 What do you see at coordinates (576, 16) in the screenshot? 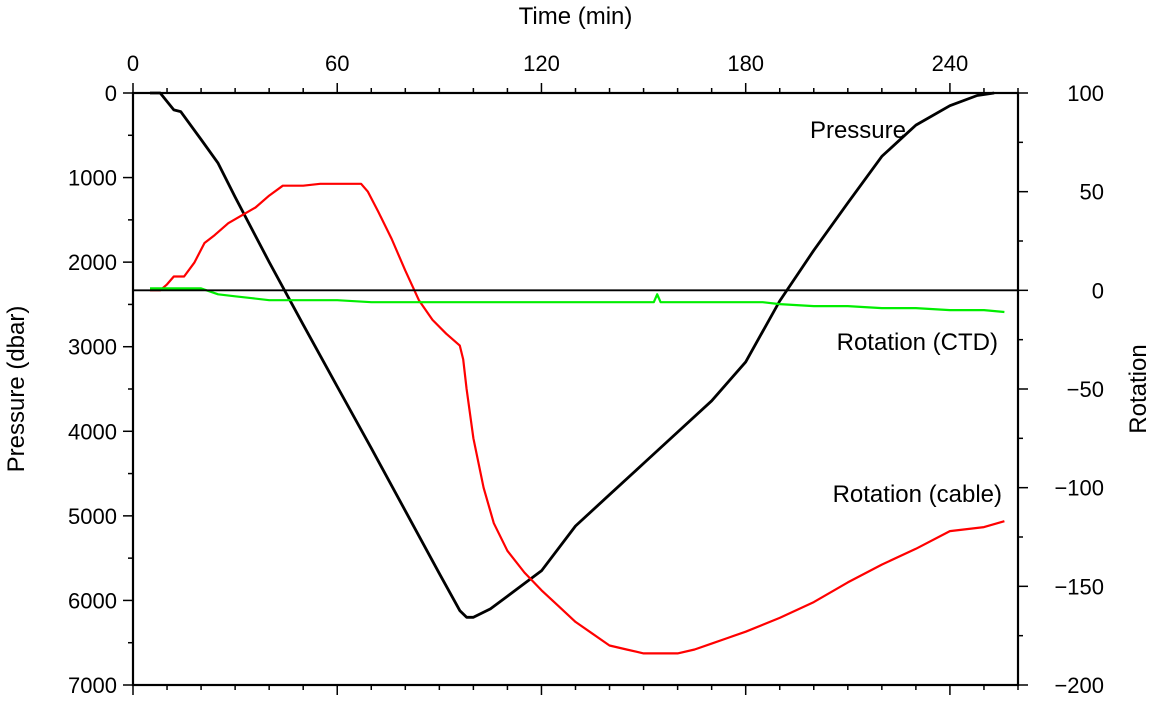
I see `x-axis-label: Time (min)` at bounding box center [576, 16].